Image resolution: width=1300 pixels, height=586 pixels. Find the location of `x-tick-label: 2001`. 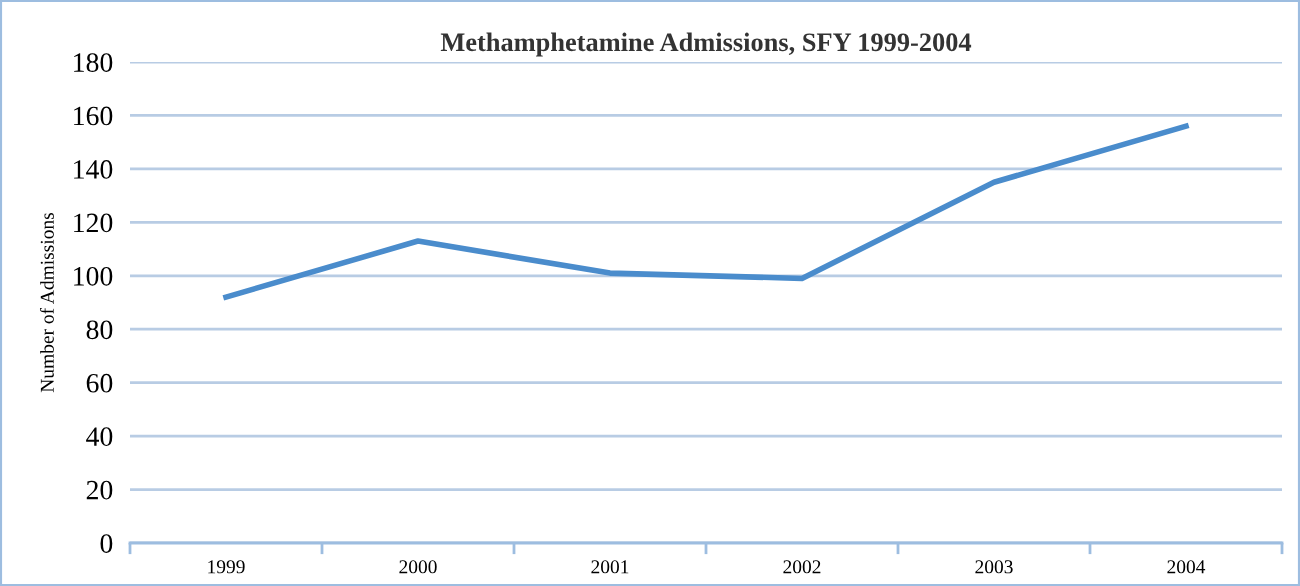

x-tick-label: 2001 is located at coordinates (610, 567).